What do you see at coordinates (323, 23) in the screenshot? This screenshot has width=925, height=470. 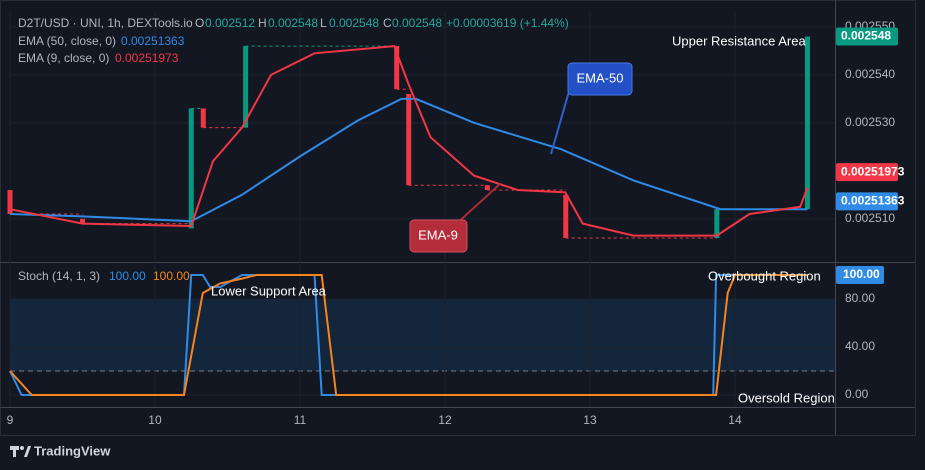 I see `ohlc-label: L` at bounding box center [323, 23].